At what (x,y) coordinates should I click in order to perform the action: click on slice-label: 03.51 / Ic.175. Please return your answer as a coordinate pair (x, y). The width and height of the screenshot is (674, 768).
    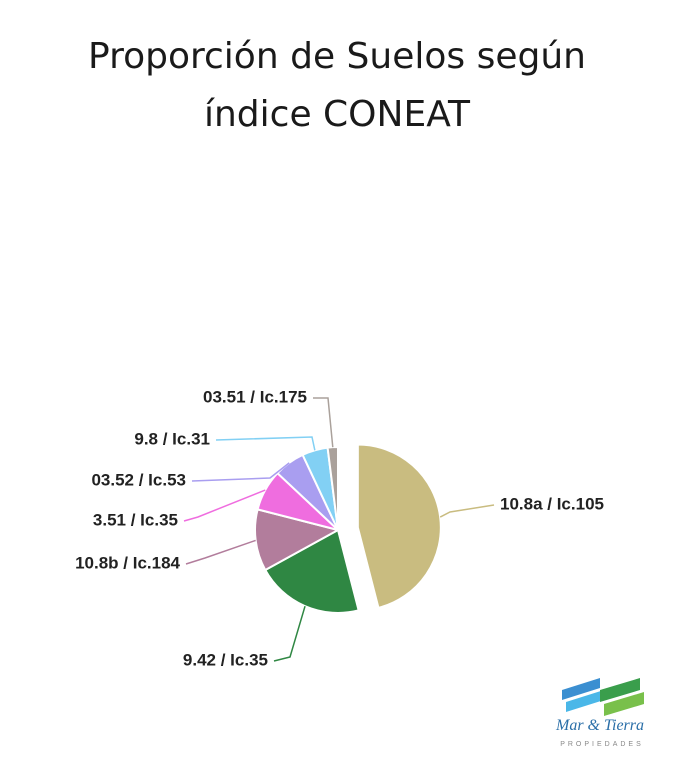
    Looking at the image, I should click on (255, 396).